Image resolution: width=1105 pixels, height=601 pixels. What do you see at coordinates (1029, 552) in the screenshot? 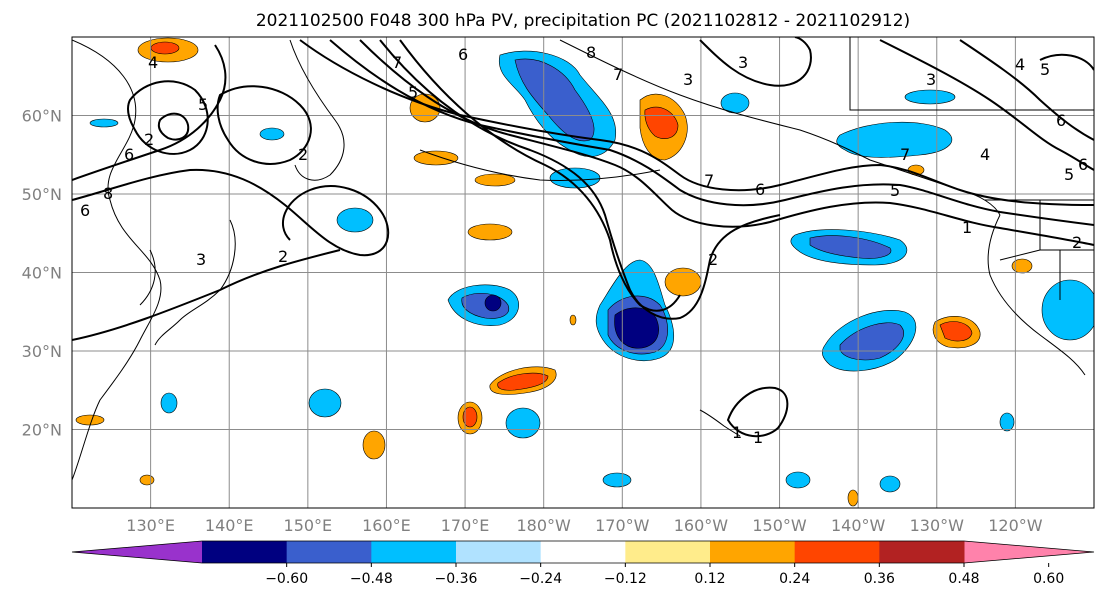
I see `colorbar-extend-high` at bounding box center [1029, 552].